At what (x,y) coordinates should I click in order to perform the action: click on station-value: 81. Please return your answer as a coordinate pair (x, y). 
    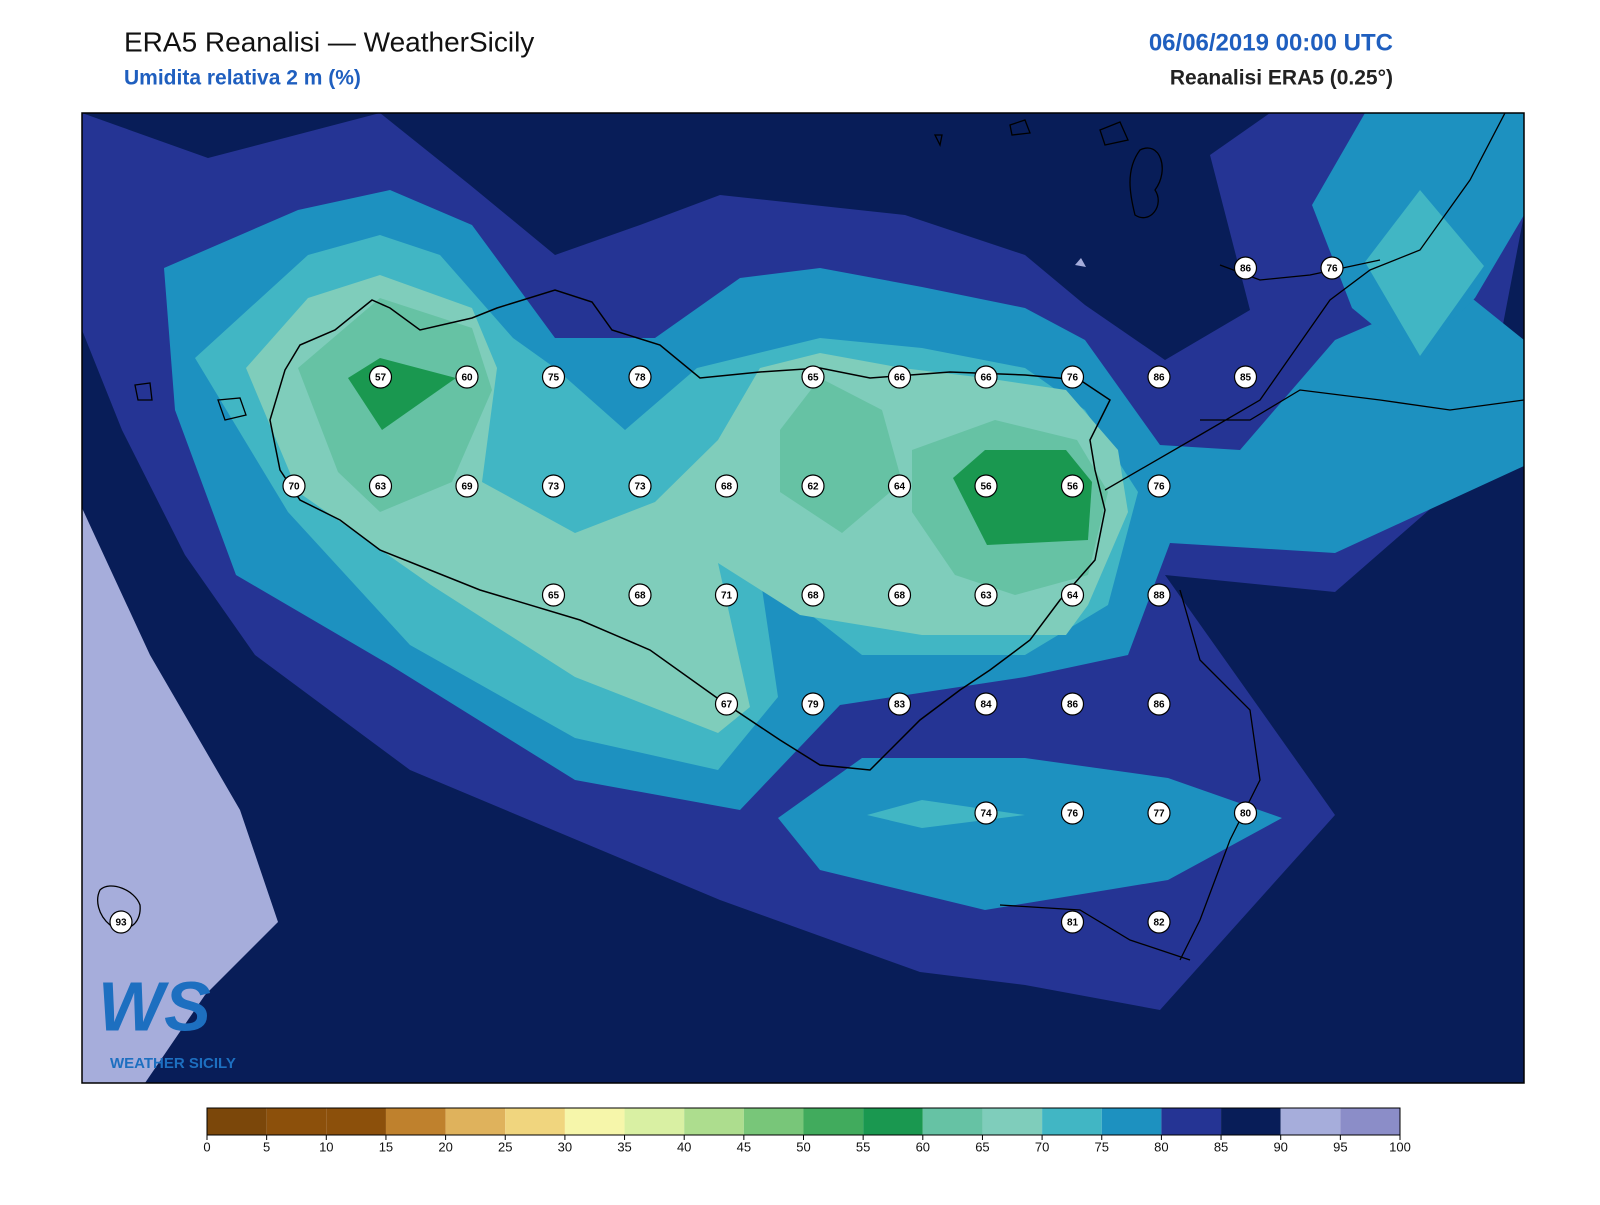
    Looking at the image, I should click on (1073, 923).